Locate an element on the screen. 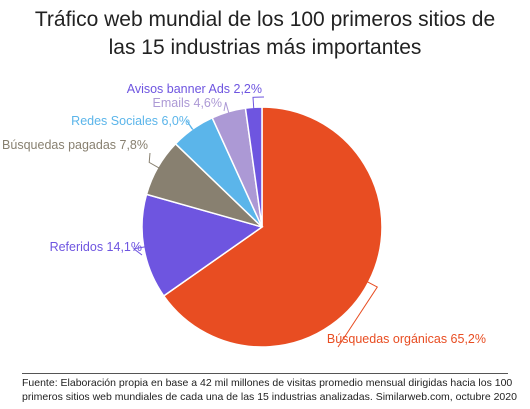  leader-line-avisos-banner-ads is located at coordinates (258, 103).